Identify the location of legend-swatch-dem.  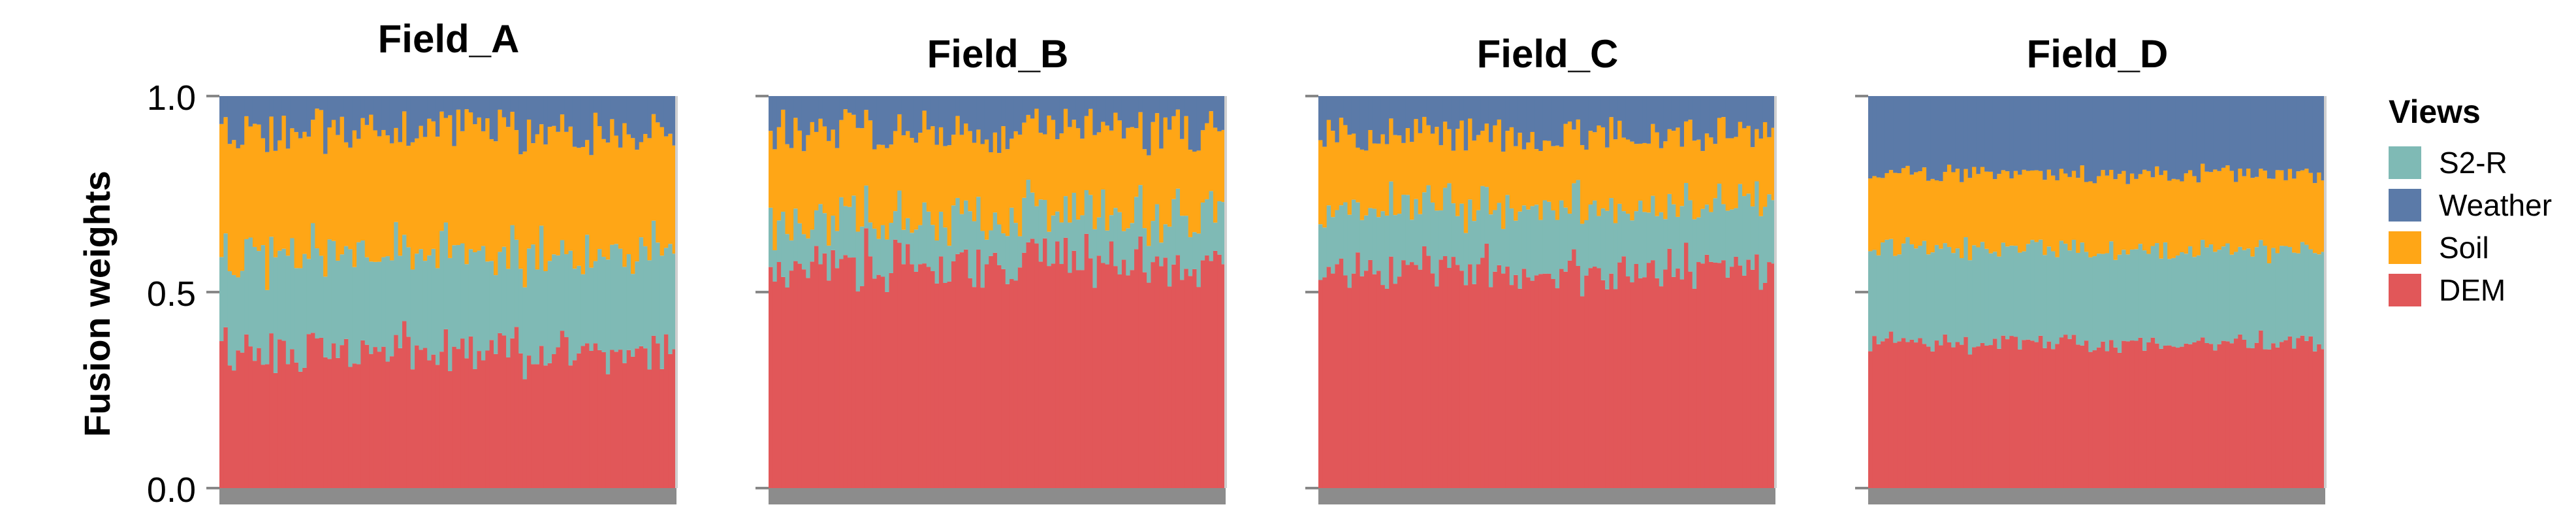
(2405, 290).